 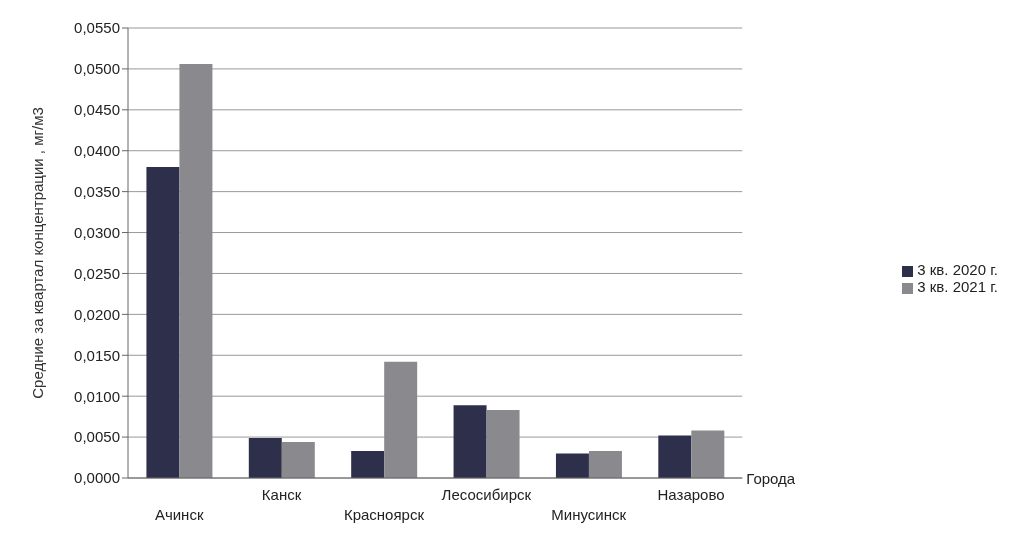 I want to click on y-tick-label: 0,0050, so click(x=97, y=437).